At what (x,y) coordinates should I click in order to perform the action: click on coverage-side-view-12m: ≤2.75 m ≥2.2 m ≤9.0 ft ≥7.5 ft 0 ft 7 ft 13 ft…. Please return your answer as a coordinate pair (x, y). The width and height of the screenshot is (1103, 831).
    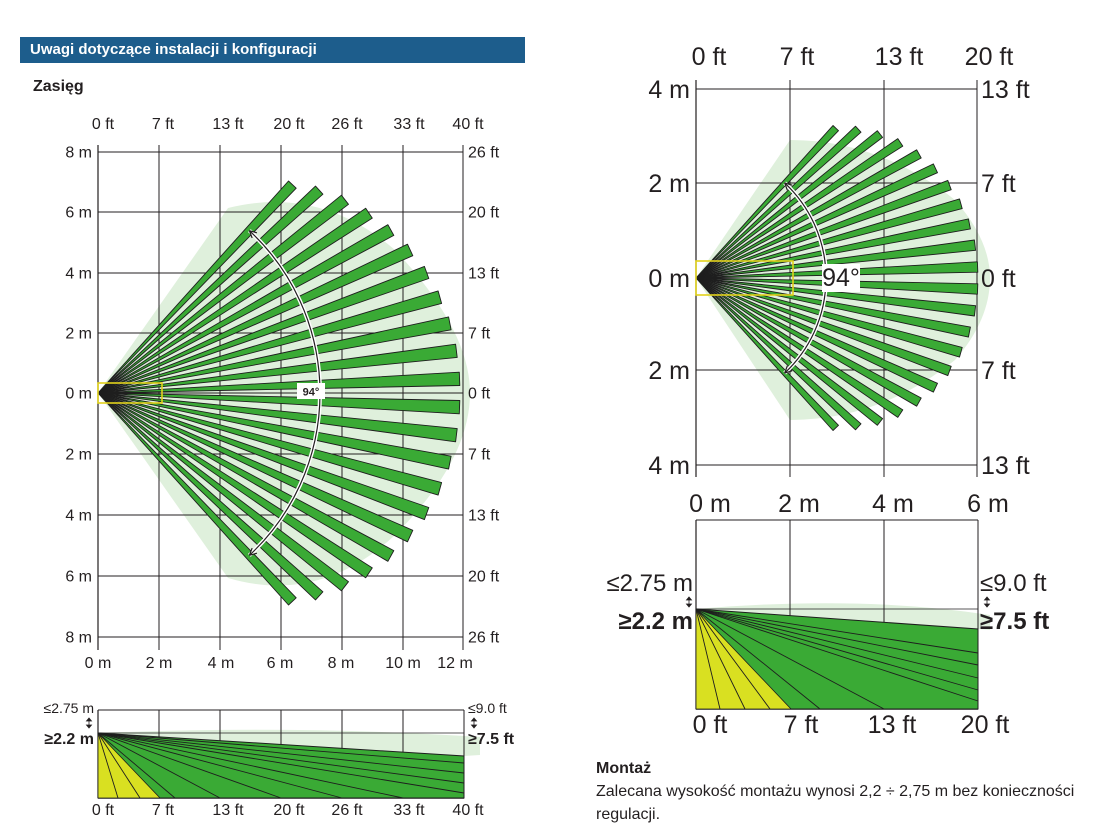
    Looking at the image, I should click on (279, 759).